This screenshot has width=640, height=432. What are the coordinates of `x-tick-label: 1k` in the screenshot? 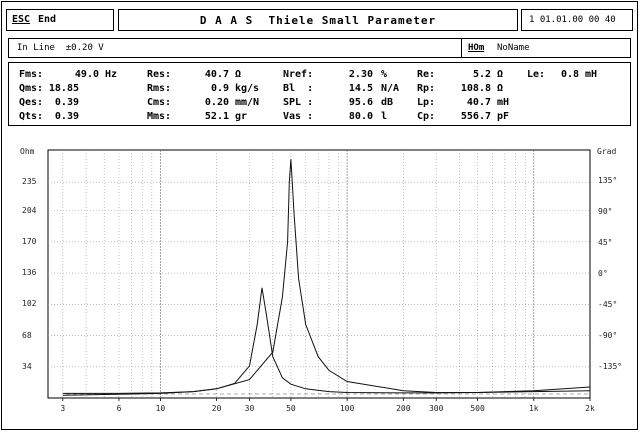 It's located at (533, 408).